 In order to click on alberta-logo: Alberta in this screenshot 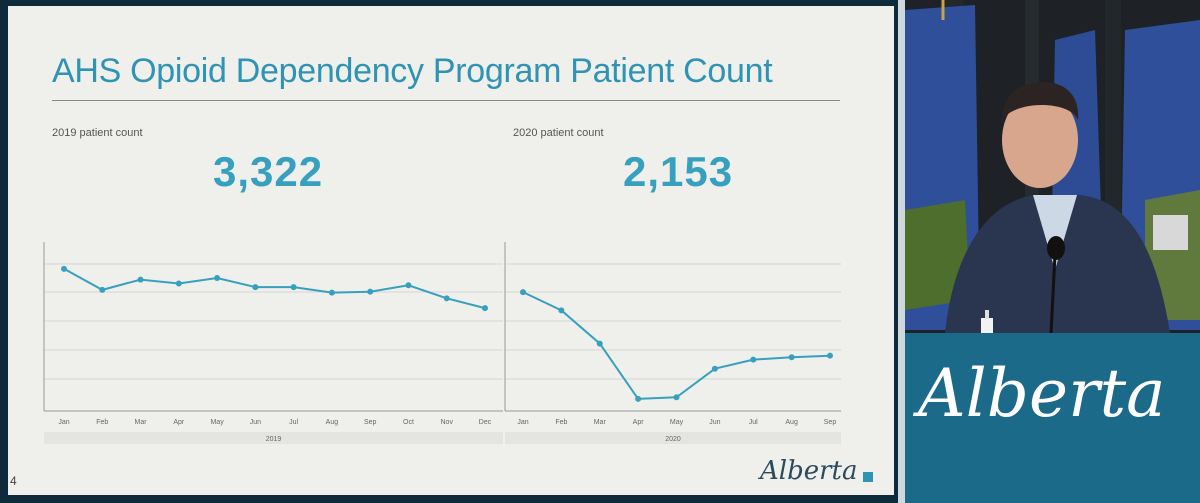, I will do `click(809, 471)`.